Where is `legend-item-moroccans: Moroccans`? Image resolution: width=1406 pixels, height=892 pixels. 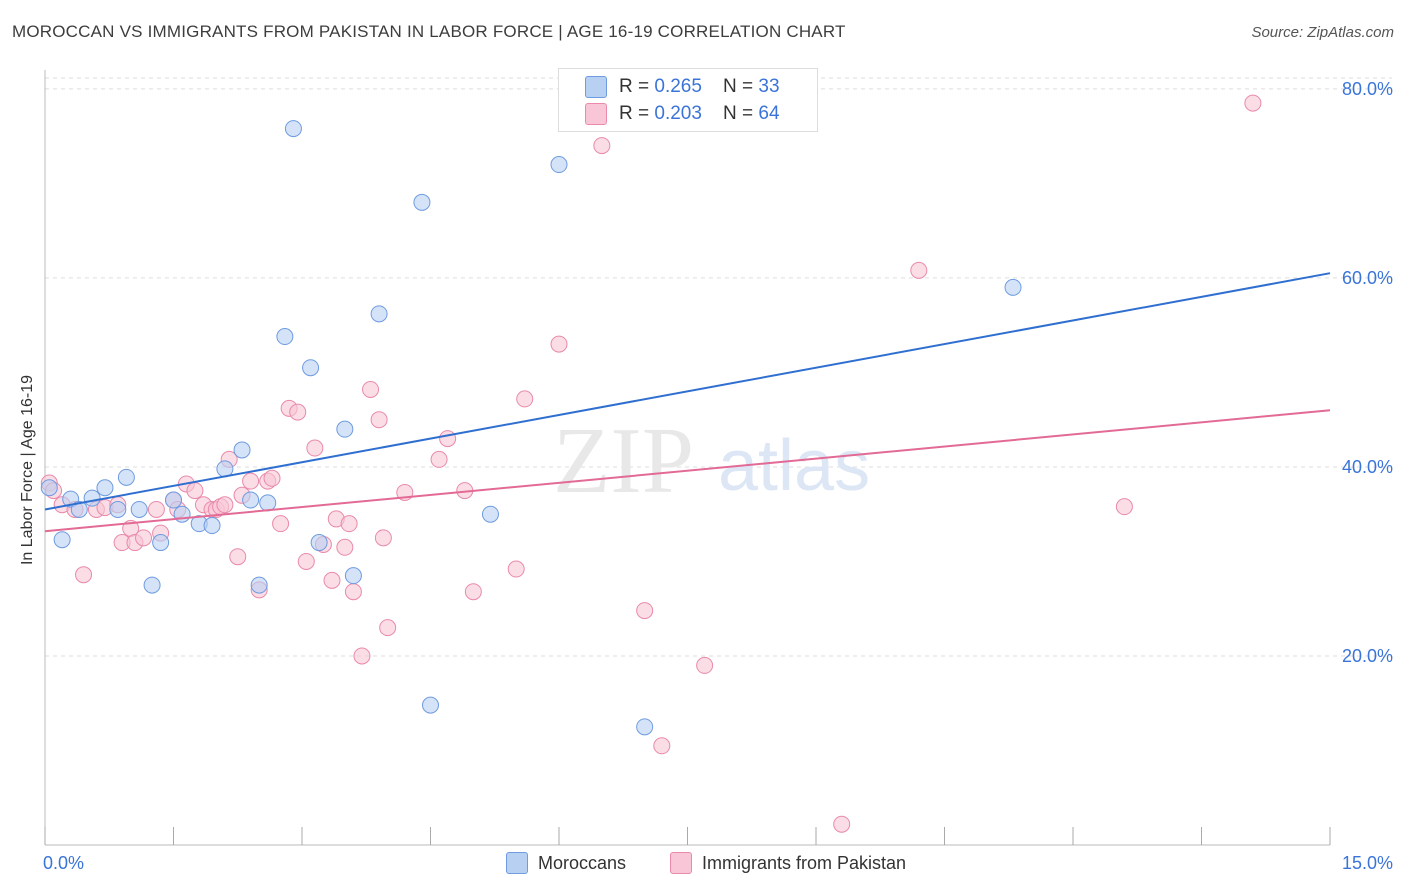
legend-item-moroccans: Moroccans is located at coordinates (566, 863).